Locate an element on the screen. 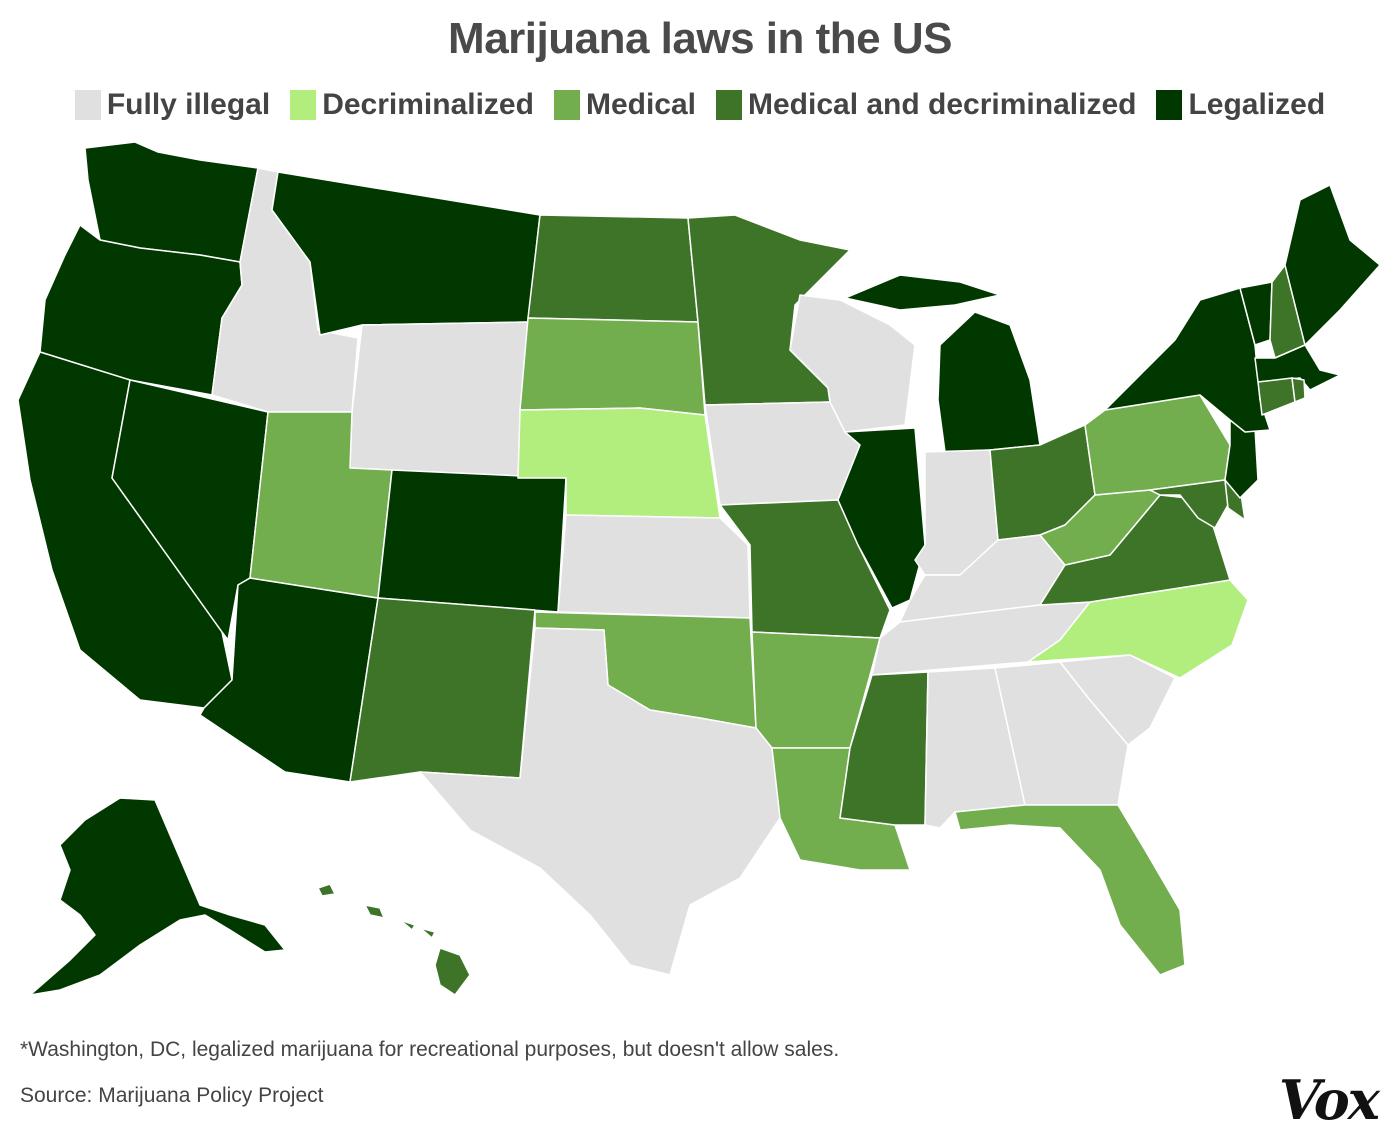 The image size is (1400, 1144). legend-item-medical: Medical is located at coordinates (624, 105).